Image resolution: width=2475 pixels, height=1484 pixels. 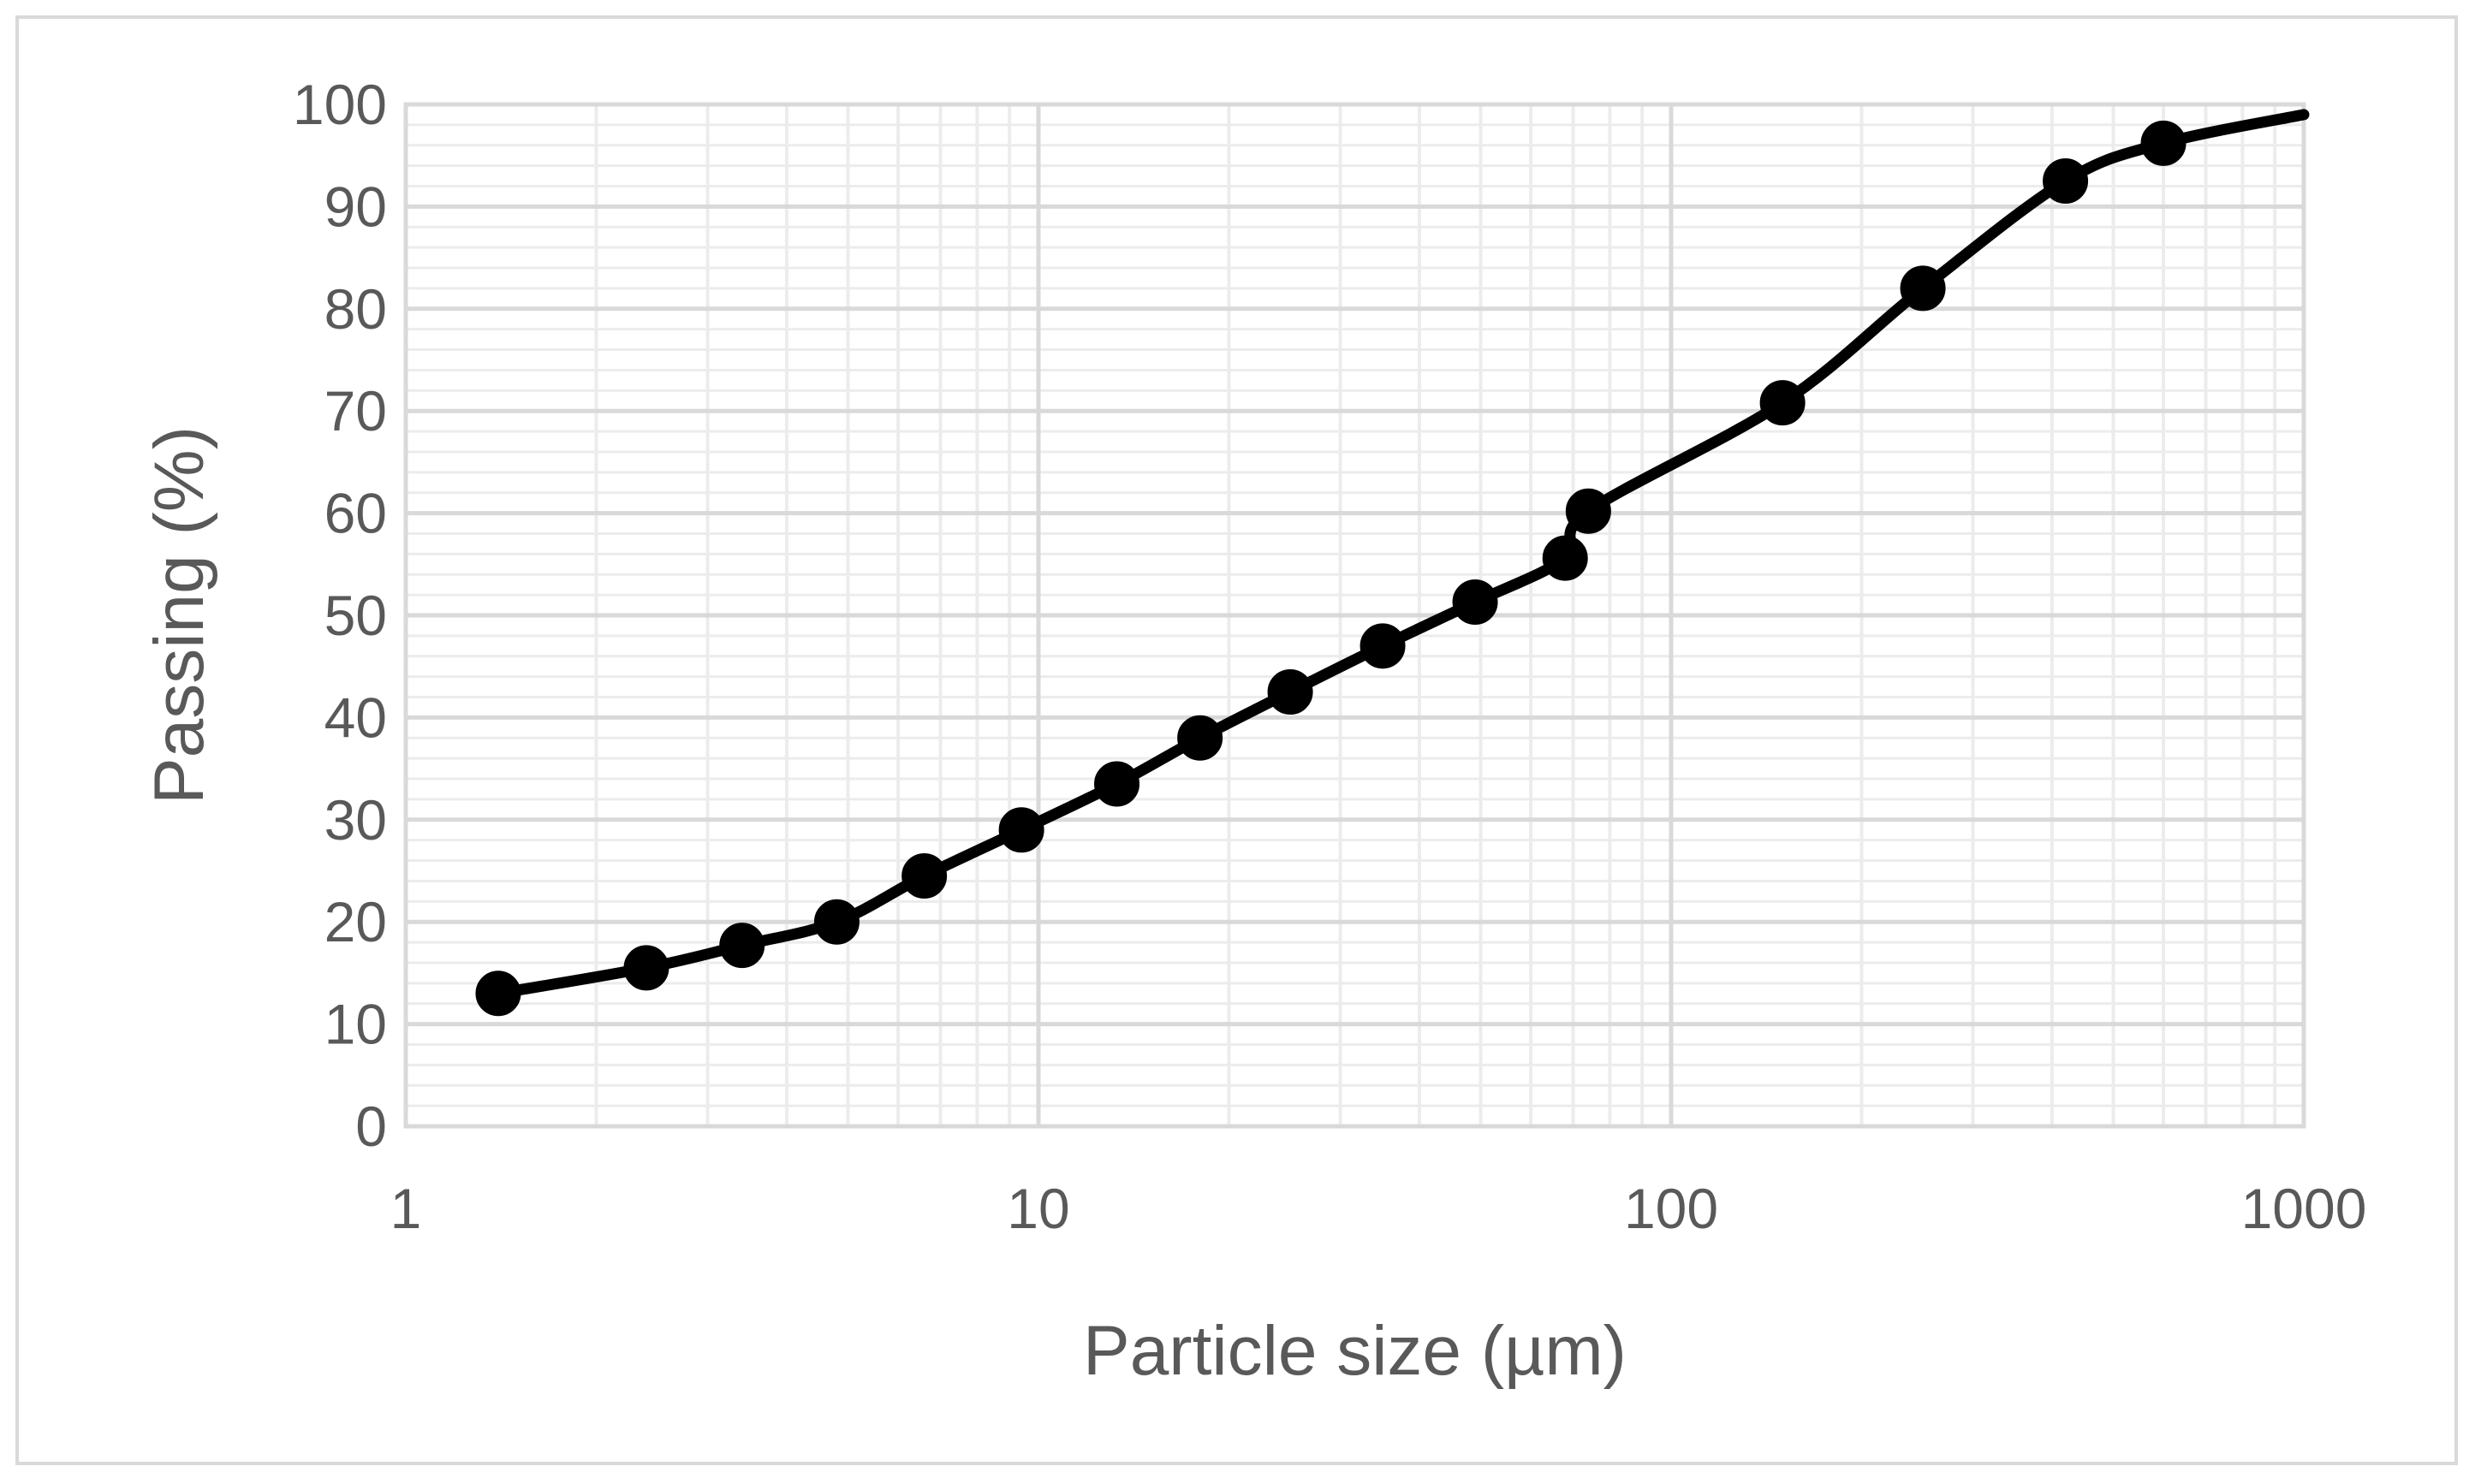 I want to click on x-tick-label: 100, so click(x=1671, y=1209).